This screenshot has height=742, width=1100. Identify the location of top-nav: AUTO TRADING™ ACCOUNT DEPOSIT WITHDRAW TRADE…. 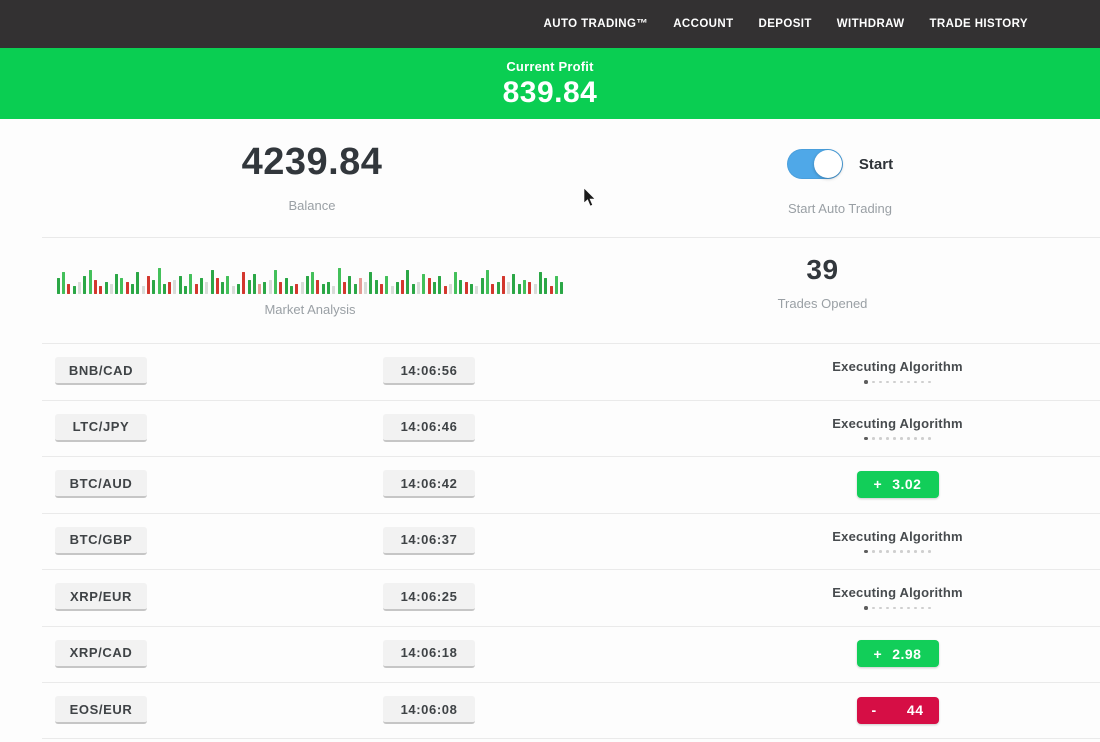
(550, 24).